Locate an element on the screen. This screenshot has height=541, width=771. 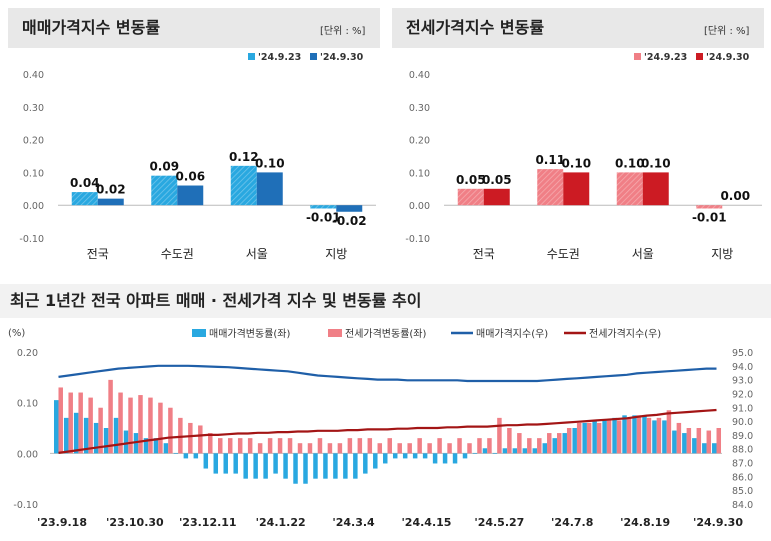
trend-x-tick-label: '23.9.18 is located at coordinates (62, 522).